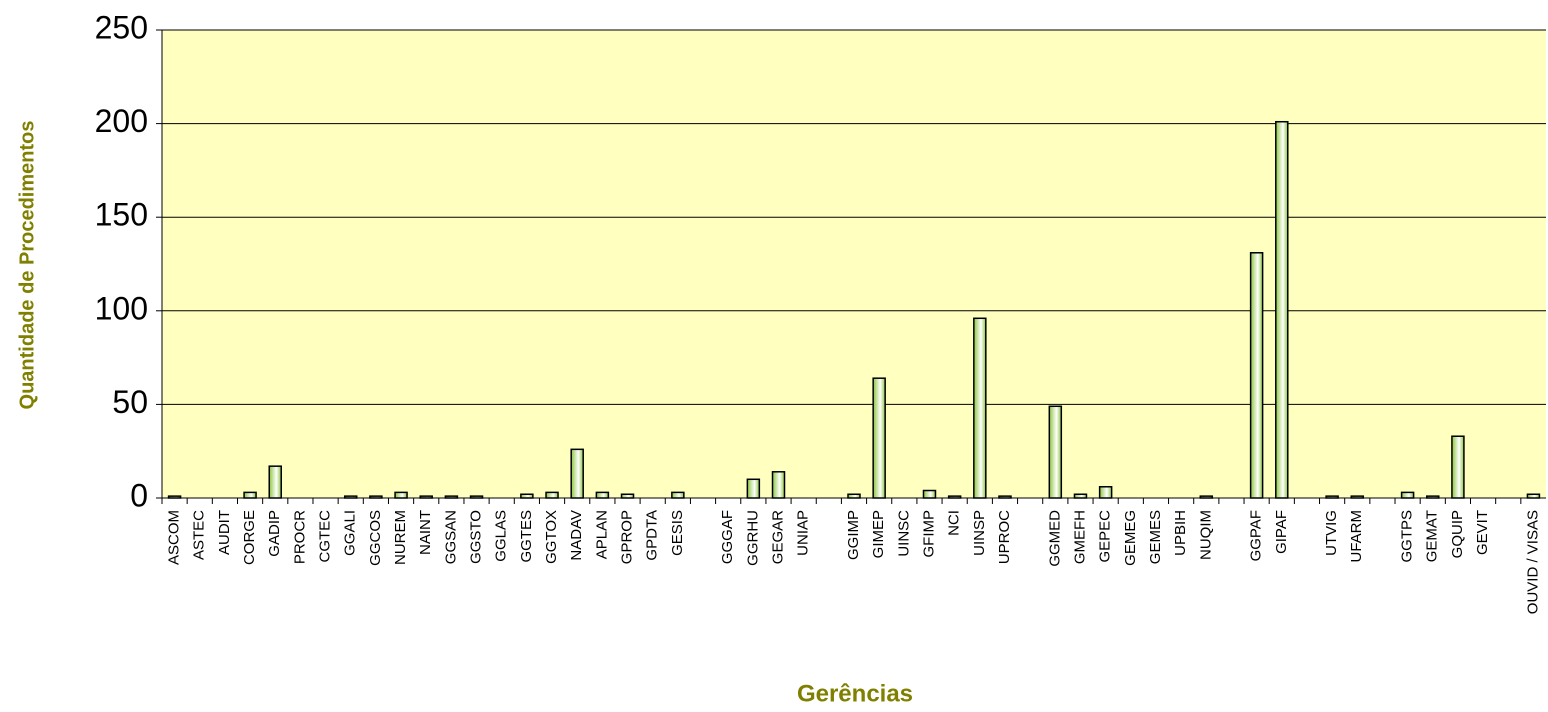 The width and height of the screenshot is (1548, 712). I want to click on x-tick-label: GGSTO, so click(476, 537).